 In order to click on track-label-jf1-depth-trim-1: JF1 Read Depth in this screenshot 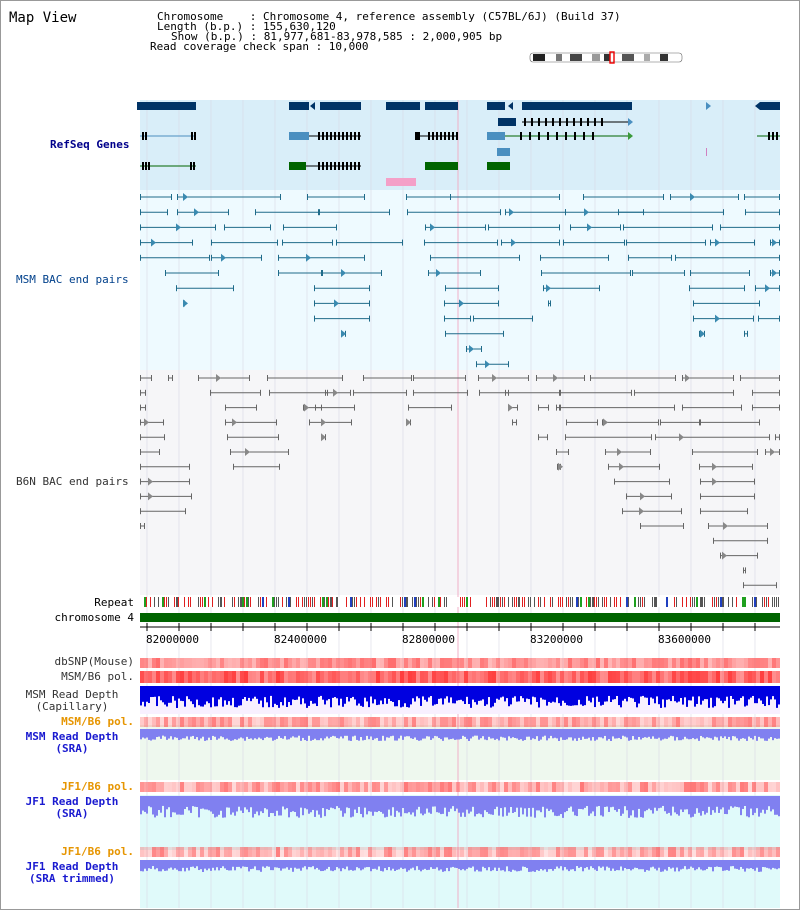, I will do `click(72, 866)`.